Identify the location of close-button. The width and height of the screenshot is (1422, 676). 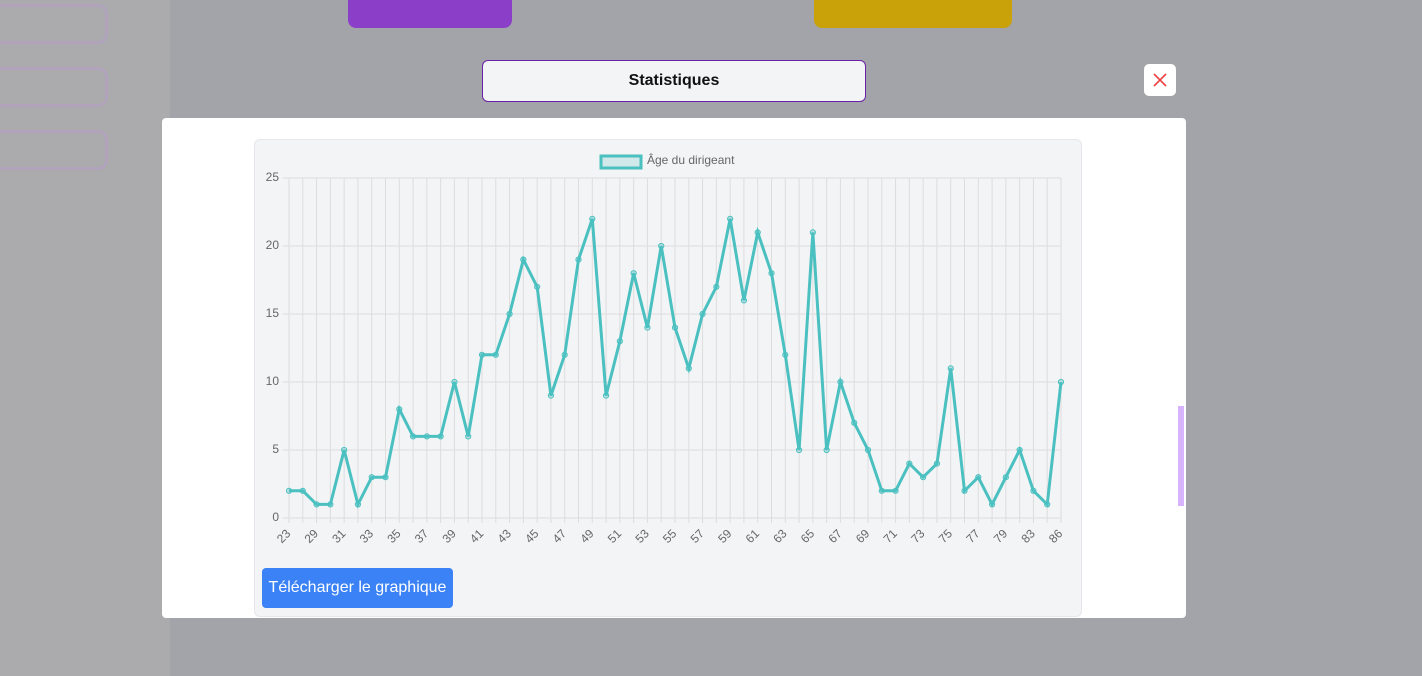
(1160, 80).